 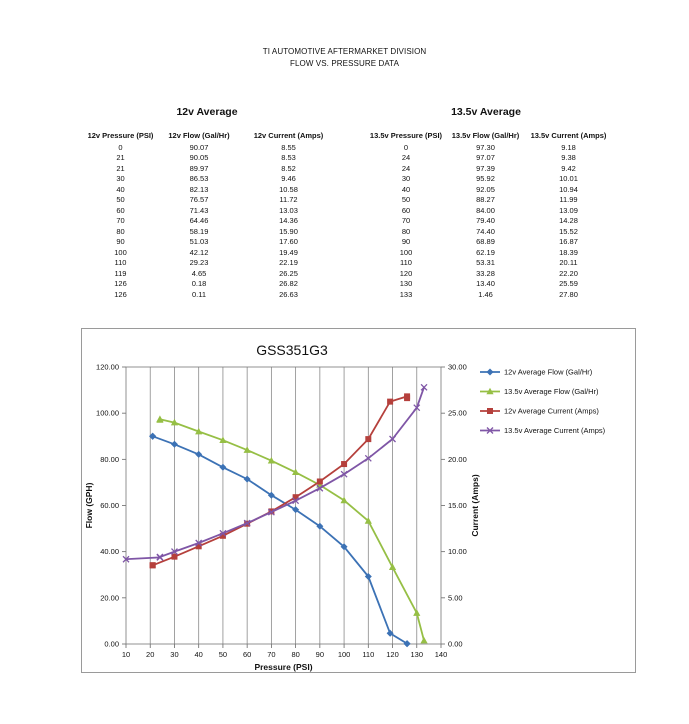 What do you see at coordinates (568, 168) in the screenshot?
I see `table-cell: 9.42` at bounding box center [568, 168].